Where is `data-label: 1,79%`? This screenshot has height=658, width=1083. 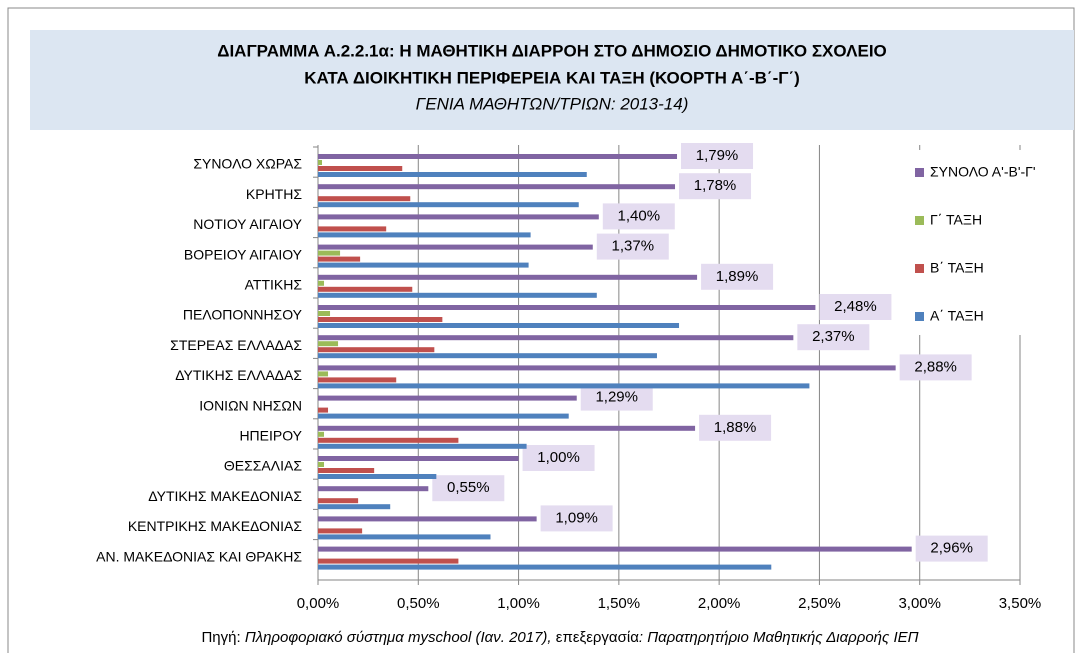
data-label: 1,79% is located at coordinates (717, 155).